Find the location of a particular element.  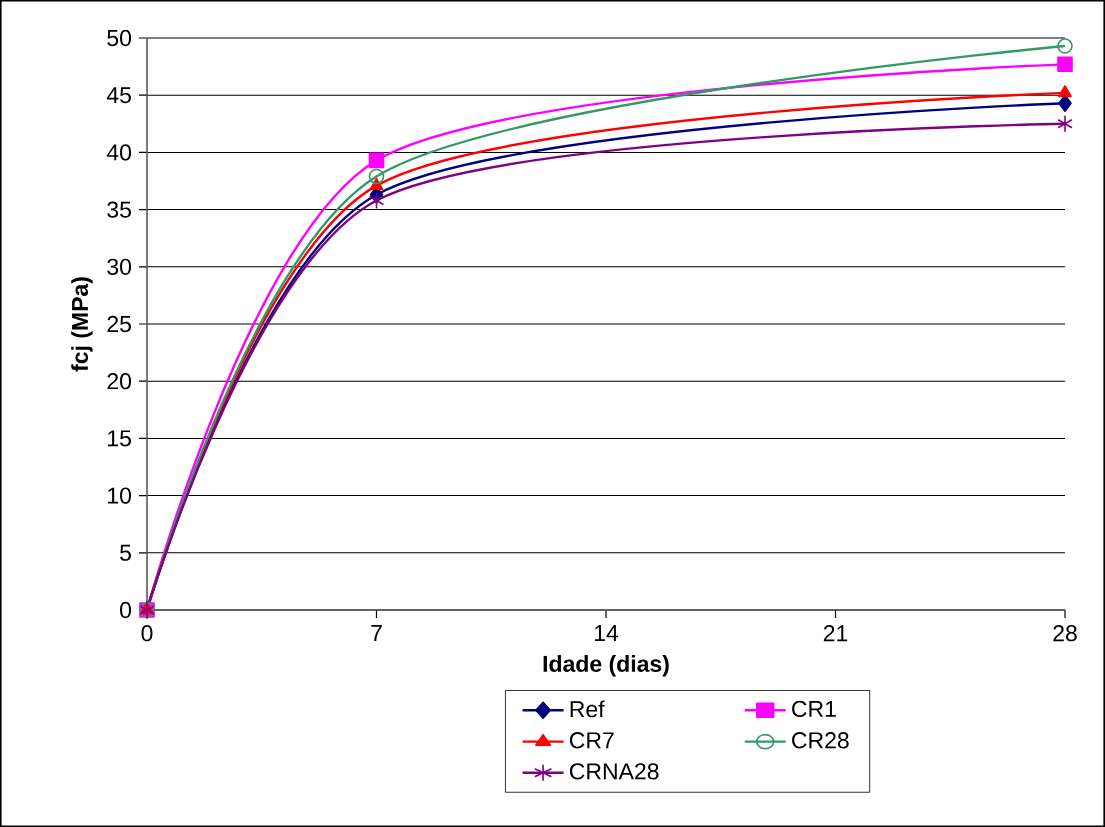

y-tick-label: 30 is located at coordinates (119, 266).